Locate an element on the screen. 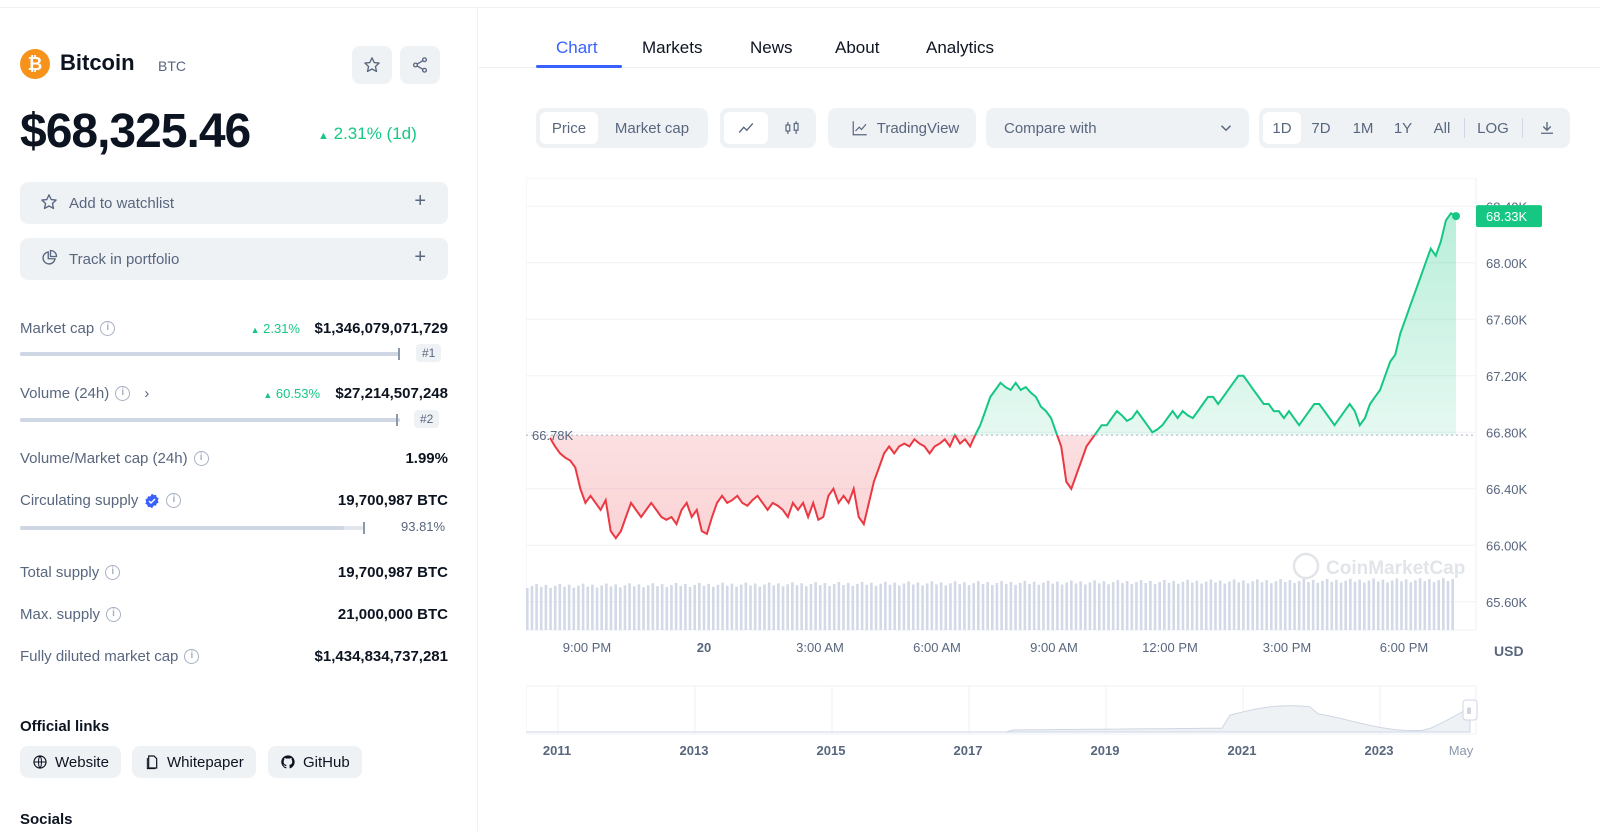 The width and height of the screenshot is (1600, 831). download-button is located at coordinates (1547, 128).